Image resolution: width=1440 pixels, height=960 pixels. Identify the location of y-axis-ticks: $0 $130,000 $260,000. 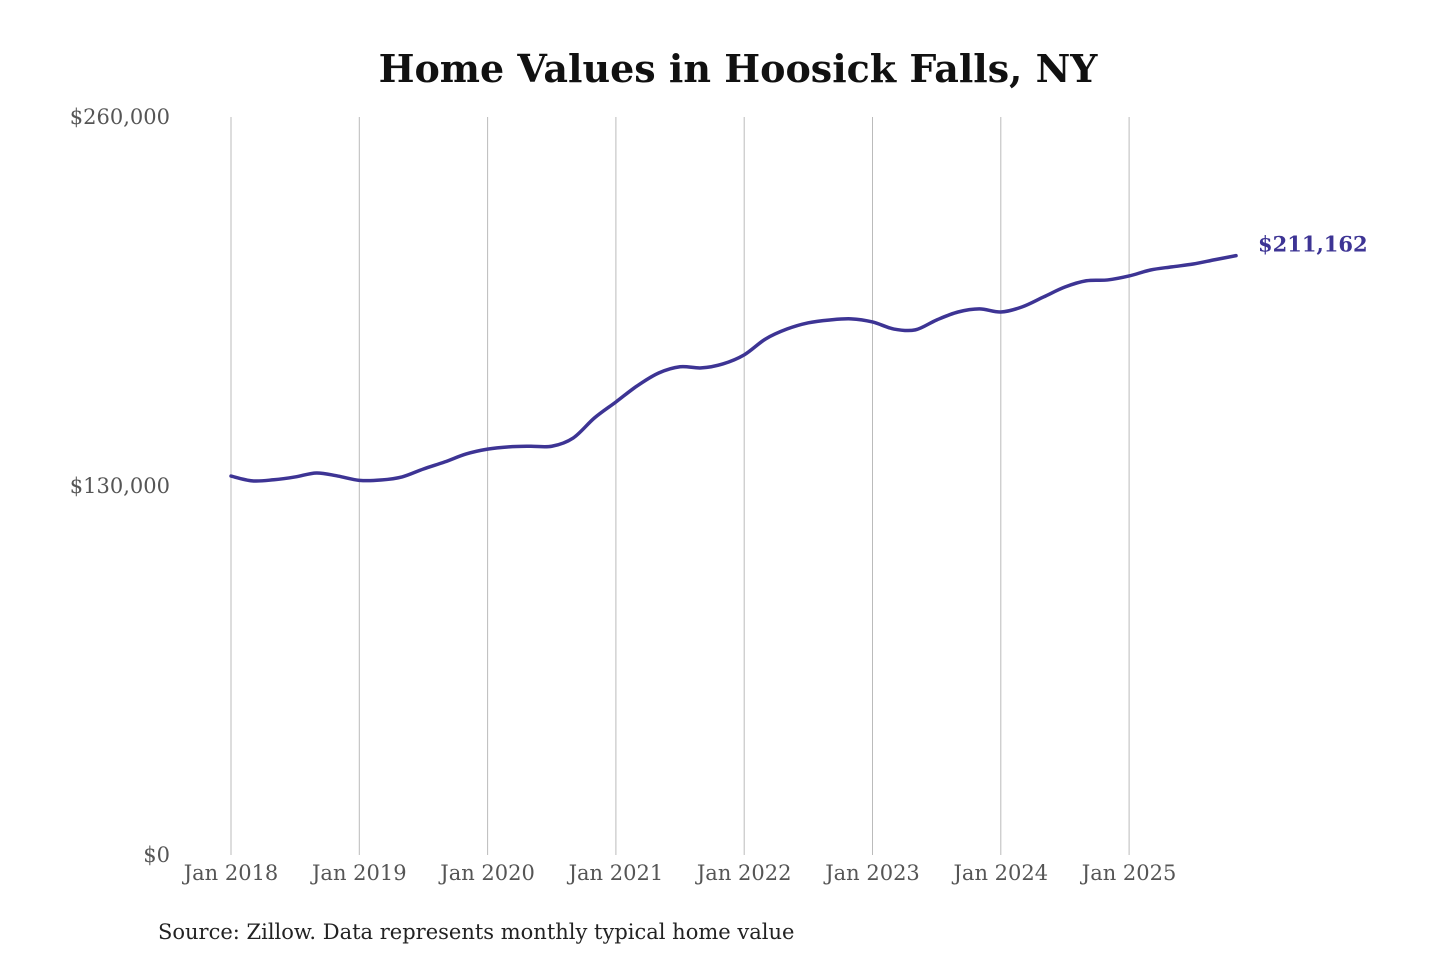
(120, 486).